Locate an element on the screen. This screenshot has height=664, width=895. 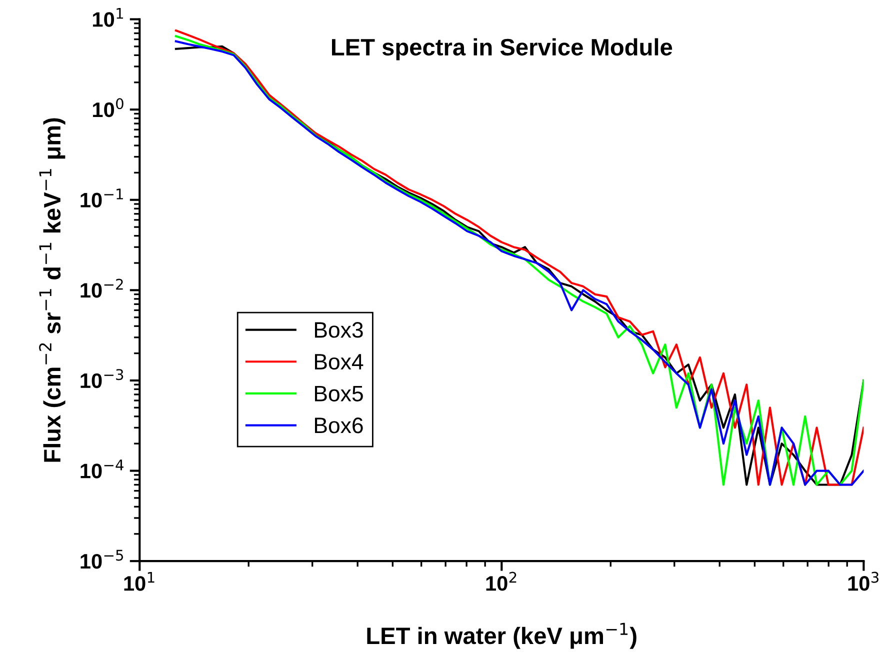
text: LET spectra in Service Module is located at coordinates (502, 49).